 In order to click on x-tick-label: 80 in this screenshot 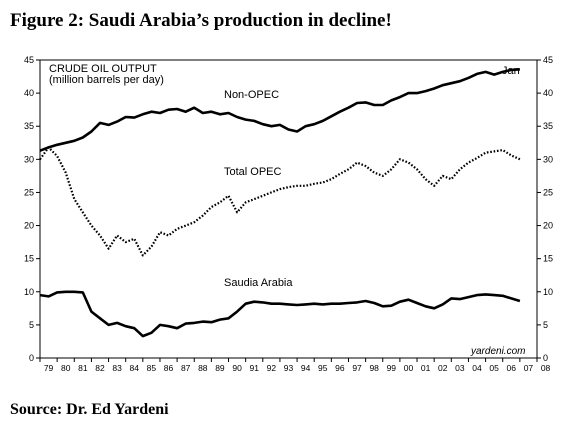, I will do `click(66, 368)`.